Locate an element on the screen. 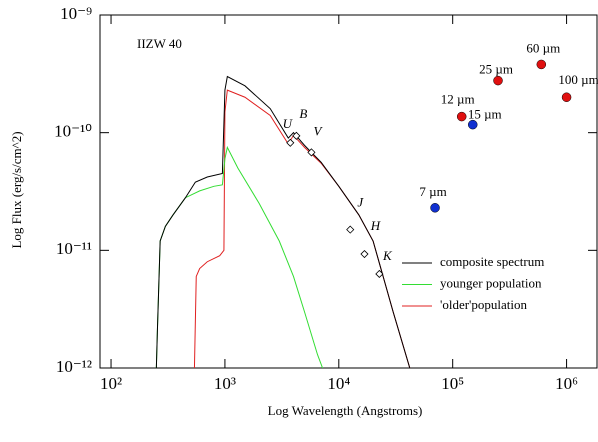 Image resolution: width=598 pixels, height=442 pixels. ir-label: 12 µm is located at coordinates (458, 99).